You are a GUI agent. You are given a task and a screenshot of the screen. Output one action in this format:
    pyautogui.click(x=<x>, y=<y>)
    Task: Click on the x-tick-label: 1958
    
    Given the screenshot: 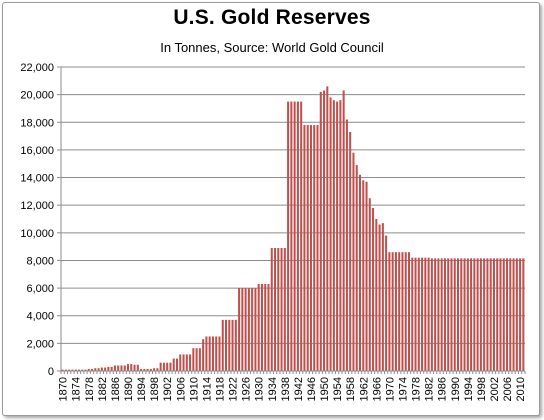 What is the action you would take?
    pyautogui.click(x=351, y=389)
    